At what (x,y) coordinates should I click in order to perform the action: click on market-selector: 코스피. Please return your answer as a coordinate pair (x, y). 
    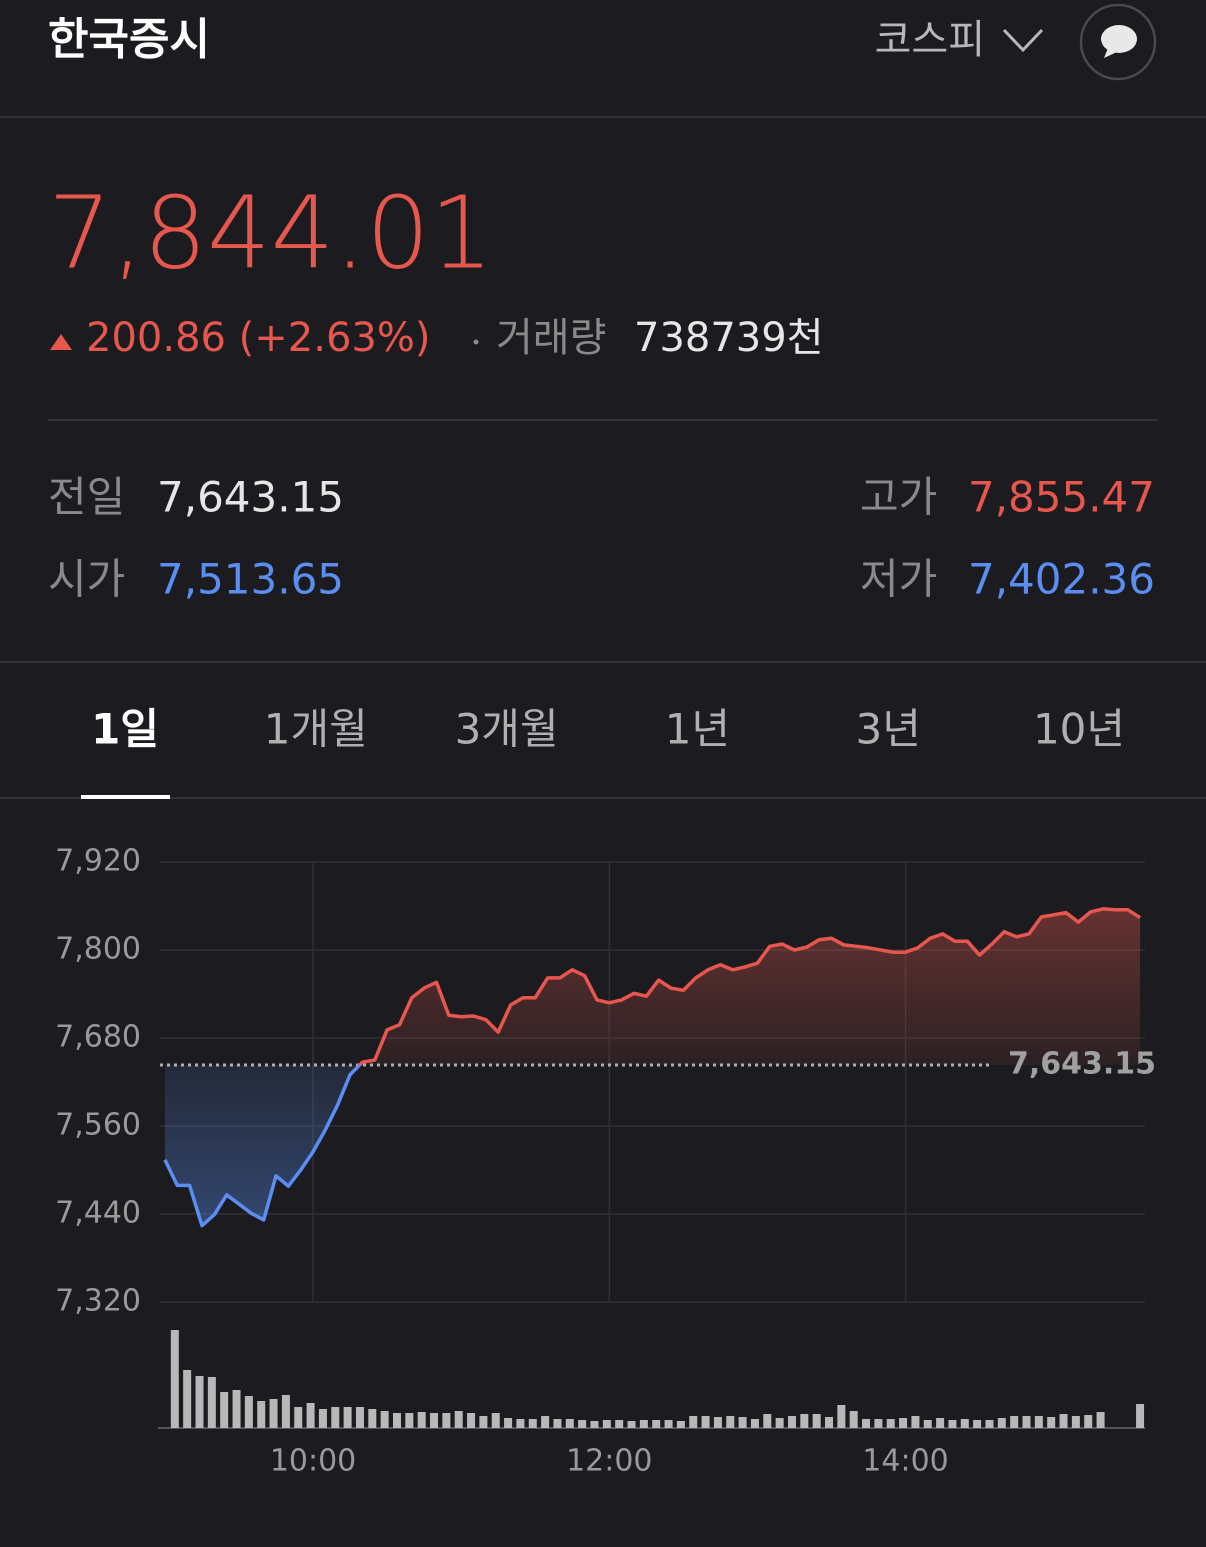
    Looking at the image, I should click on (930, 40).